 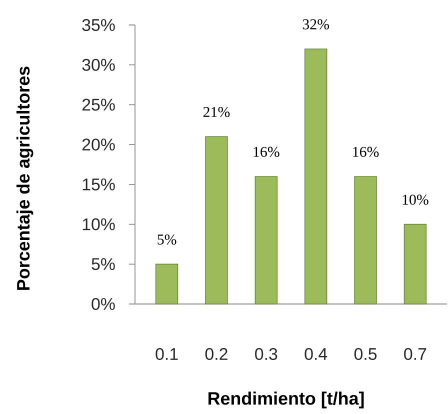 What do you see at coordinates (98, 184) in the screenshot?
I see `y-tick-label: 15%` at bounding box center [98, 184].